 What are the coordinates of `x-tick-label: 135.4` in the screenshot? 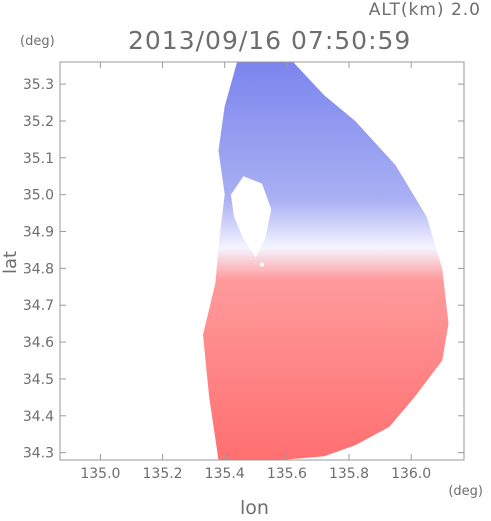 It's located at (225, 474).